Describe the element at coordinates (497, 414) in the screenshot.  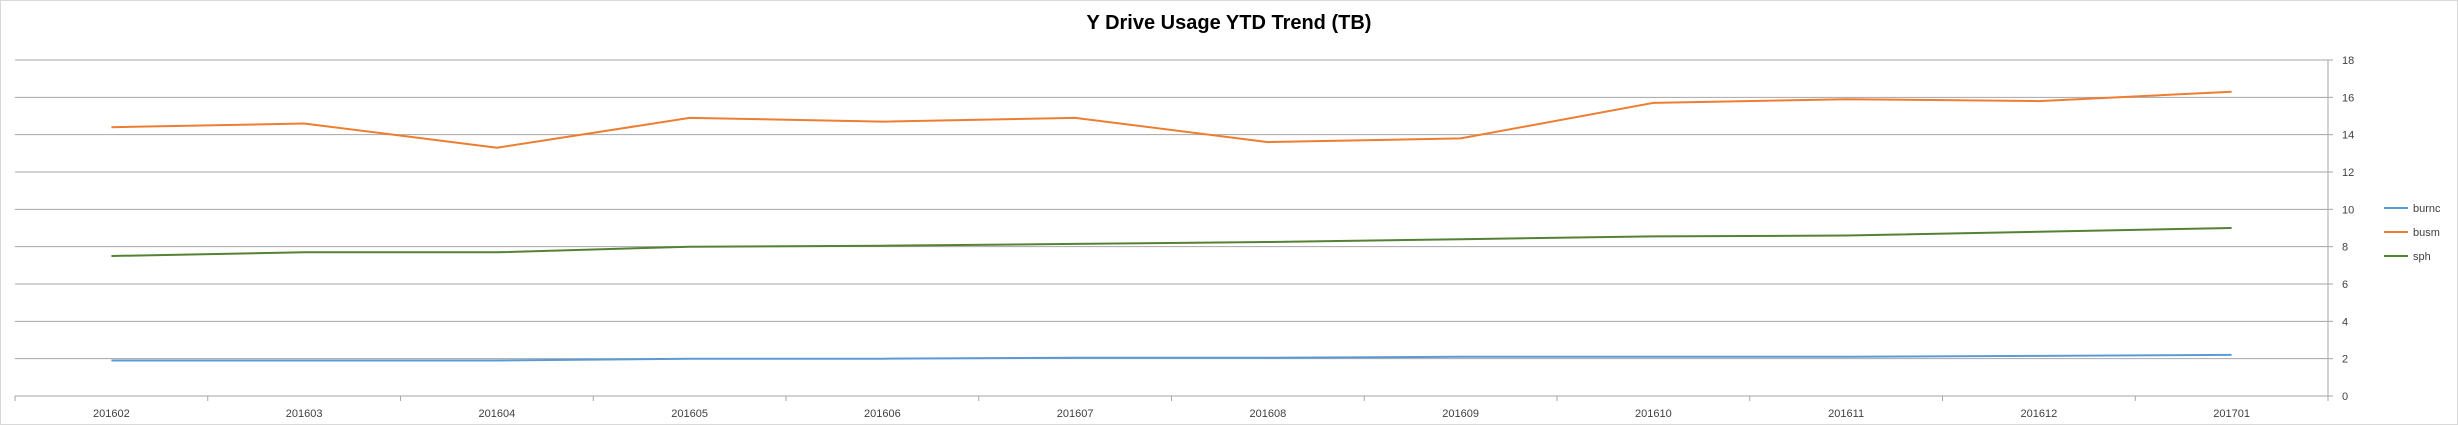
I see `x-tick-label: 201604` at that location.